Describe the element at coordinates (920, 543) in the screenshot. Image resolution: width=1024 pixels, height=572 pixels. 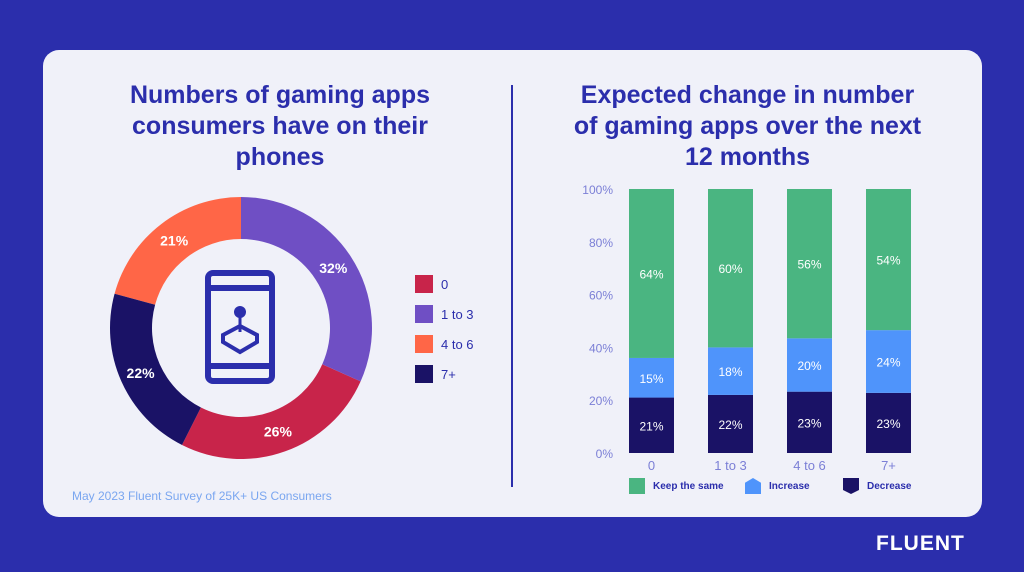
I see `fluent-logo: FLUENT` at that location.